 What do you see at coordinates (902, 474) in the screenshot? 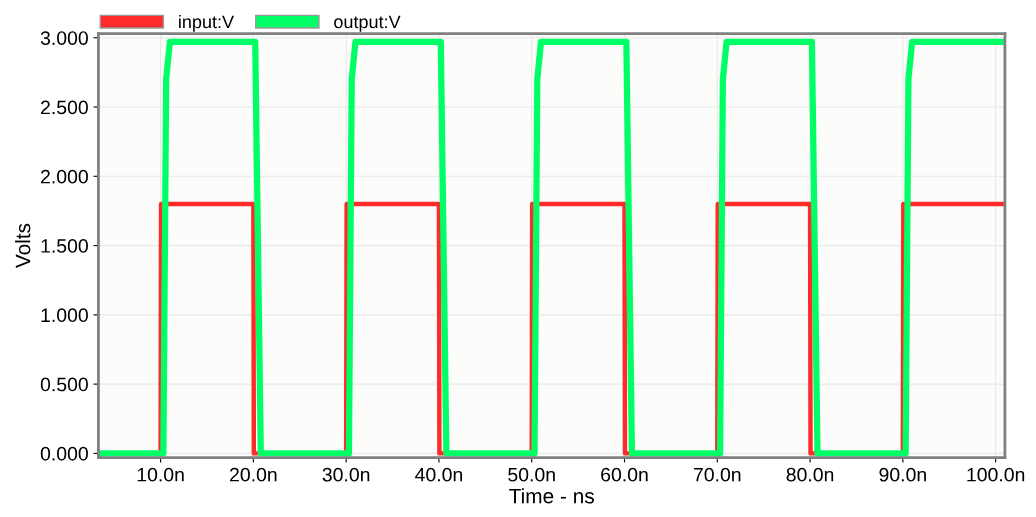
I see `x-tick-label: 90.0n` at bounding box center [902, 474].